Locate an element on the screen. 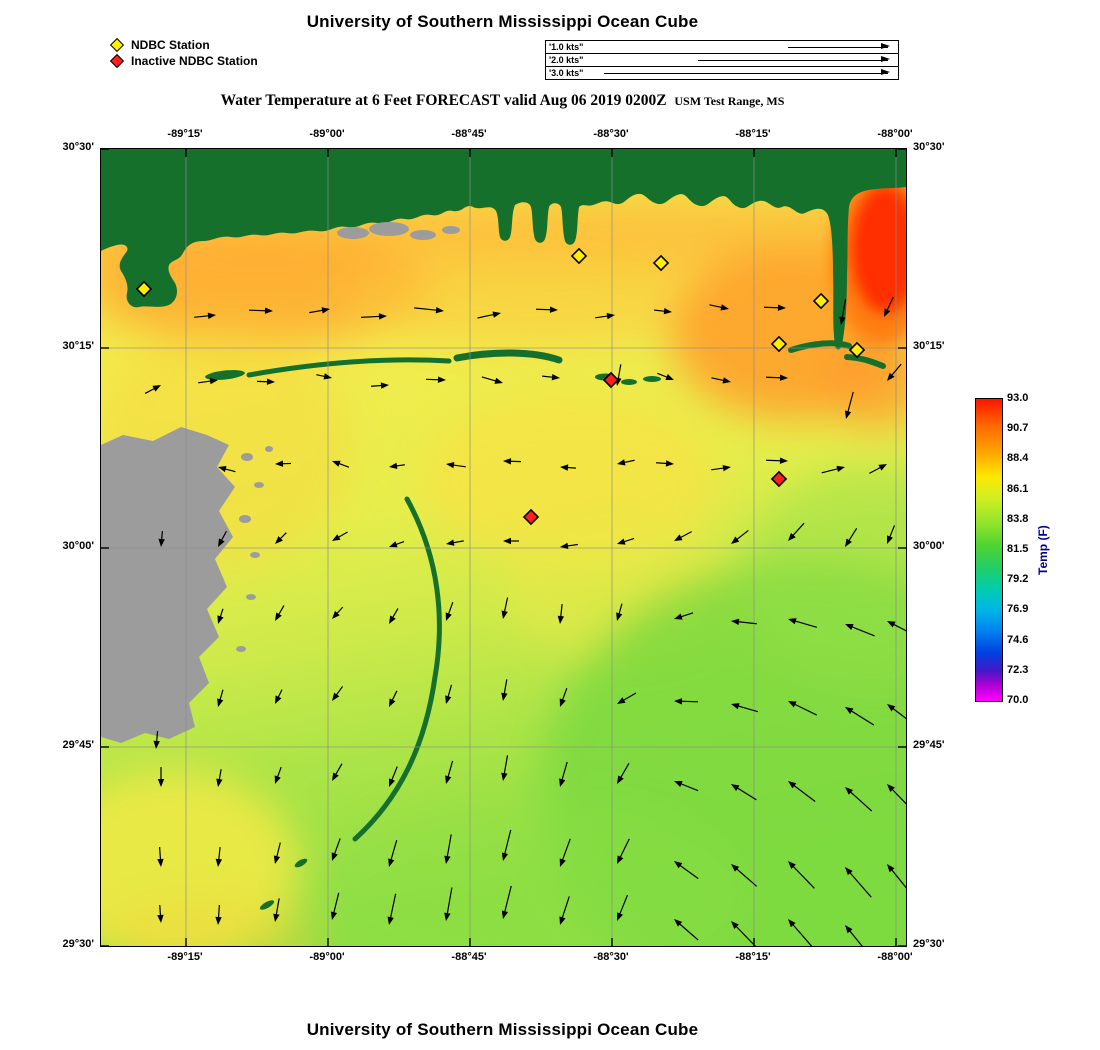 The image size is (1100, 1050). scale-row-2: '2.0 kts" is located at coordinates (722, 60).